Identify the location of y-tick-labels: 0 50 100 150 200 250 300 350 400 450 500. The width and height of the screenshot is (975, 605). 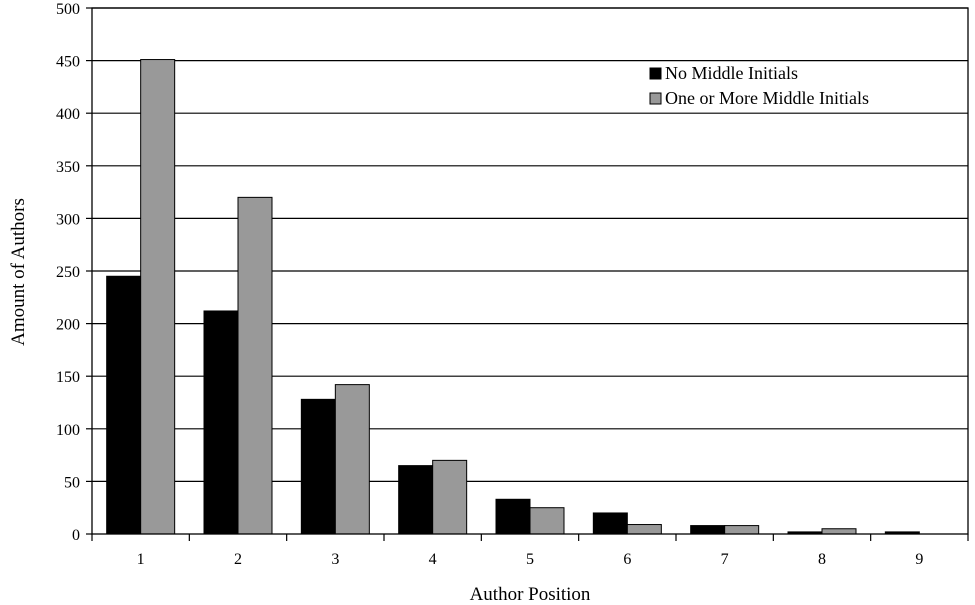
(68, 272).